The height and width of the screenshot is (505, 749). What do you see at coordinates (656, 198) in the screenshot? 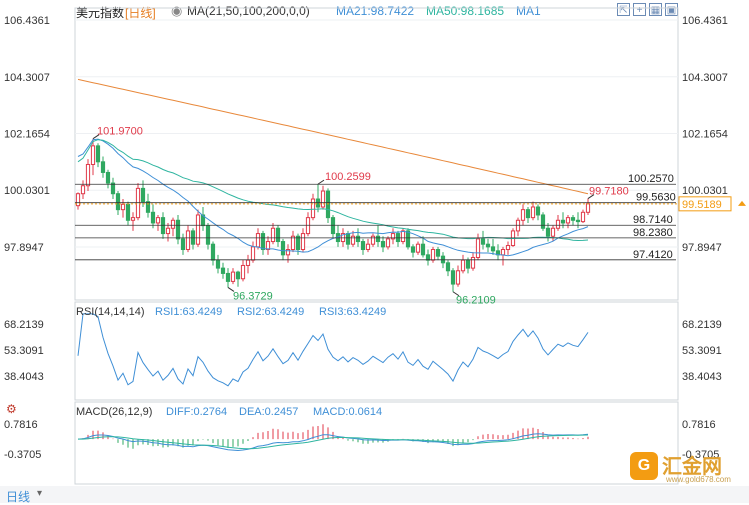
I see `level-label: 99.5630` at bounding box center [656, 198].